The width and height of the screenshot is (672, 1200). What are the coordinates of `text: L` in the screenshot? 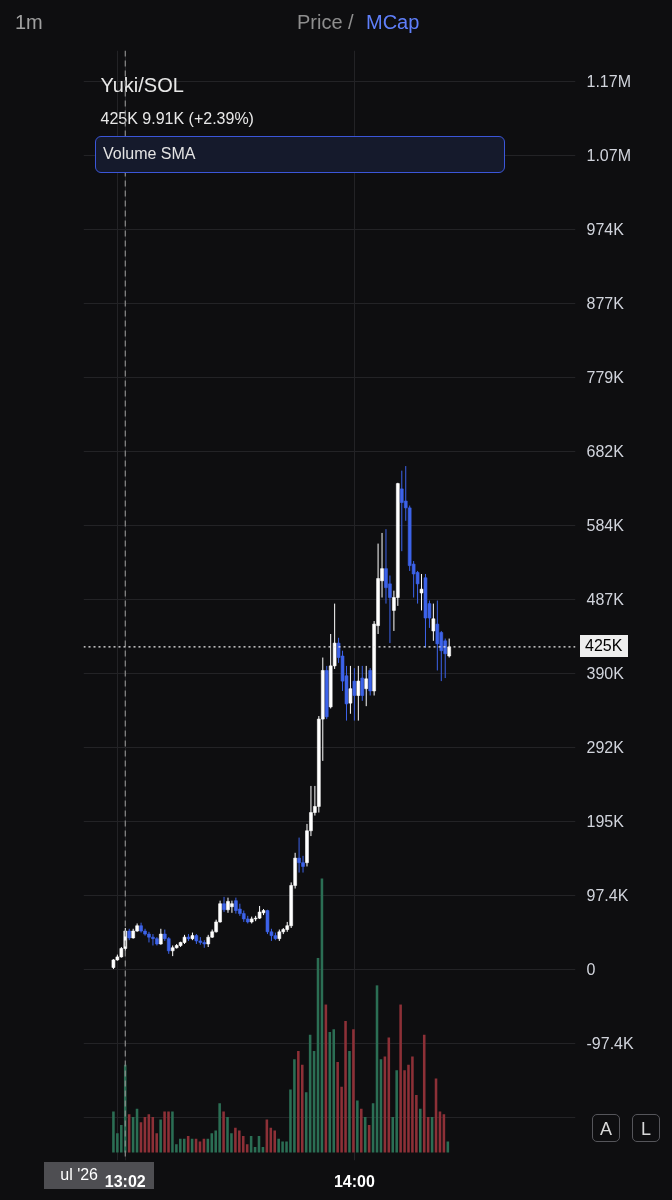 It's located at (646, 1128).